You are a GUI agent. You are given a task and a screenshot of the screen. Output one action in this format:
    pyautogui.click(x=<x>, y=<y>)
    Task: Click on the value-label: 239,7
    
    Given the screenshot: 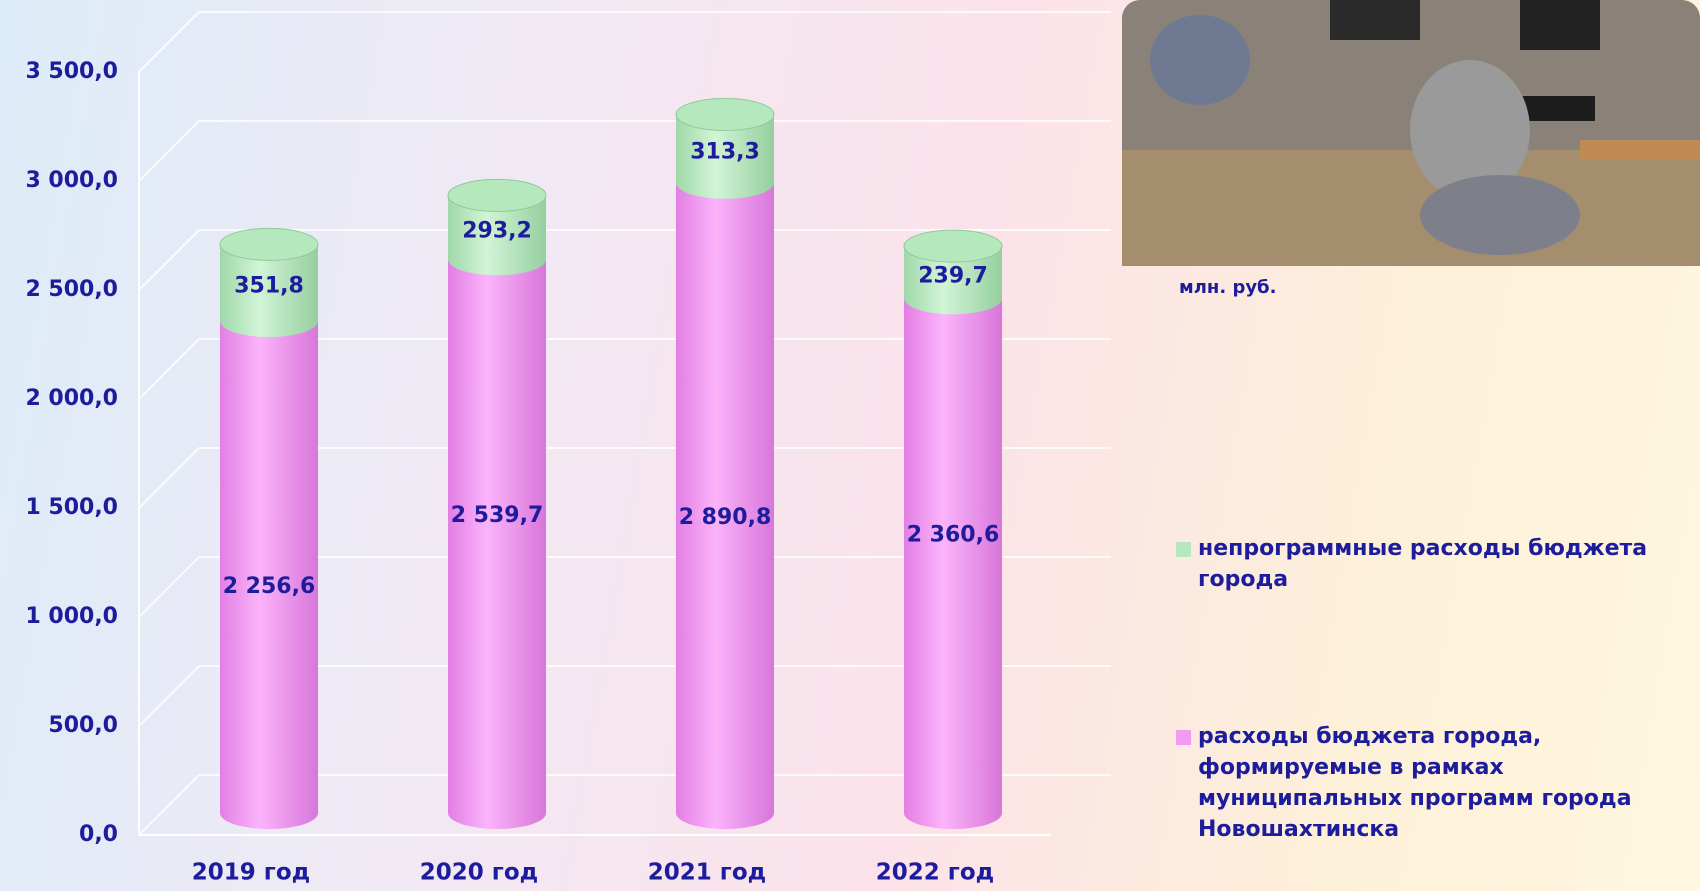 What is the action you would take?
    pyautogui.click(x=953, y=275)
    